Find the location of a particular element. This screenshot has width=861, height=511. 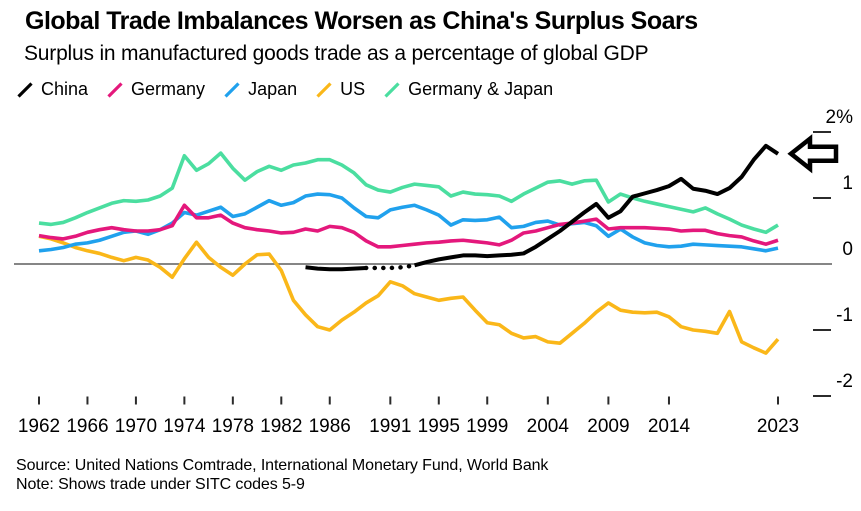

svg-text: 1991 is located at coordinates (390, 426).